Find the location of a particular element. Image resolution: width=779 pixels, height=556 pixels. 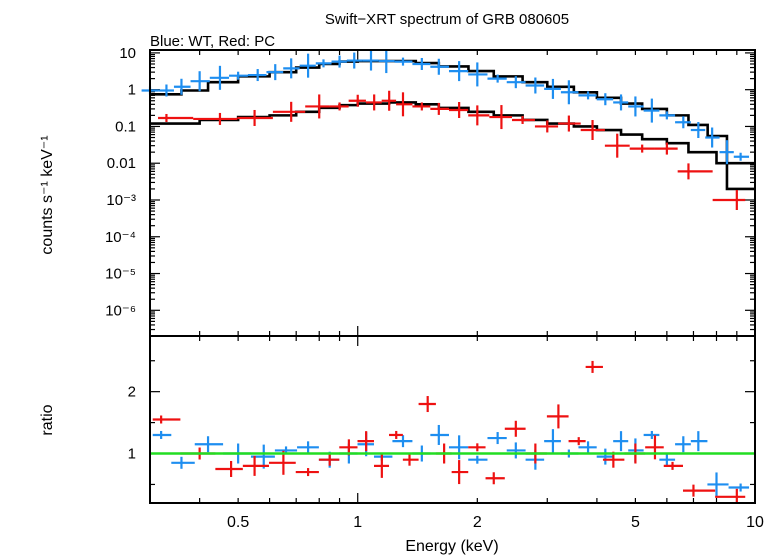

y-tick-label: 10⁻⁶ is located at coordinates (120, 310).